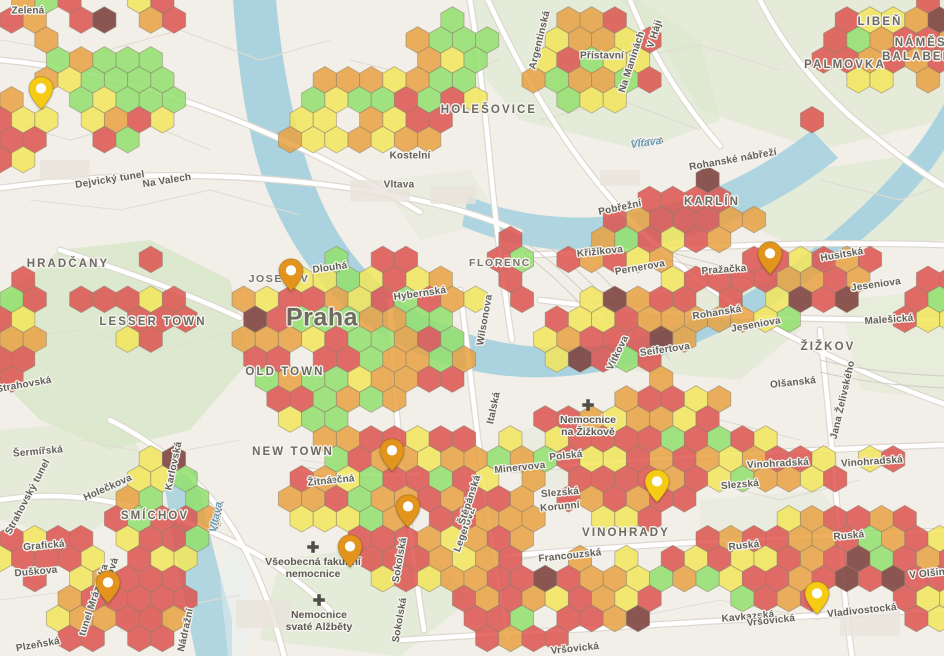 This screenshot has height=656, width=944. I want to click on marker-josefov-pin-icon, so click(291, 275).